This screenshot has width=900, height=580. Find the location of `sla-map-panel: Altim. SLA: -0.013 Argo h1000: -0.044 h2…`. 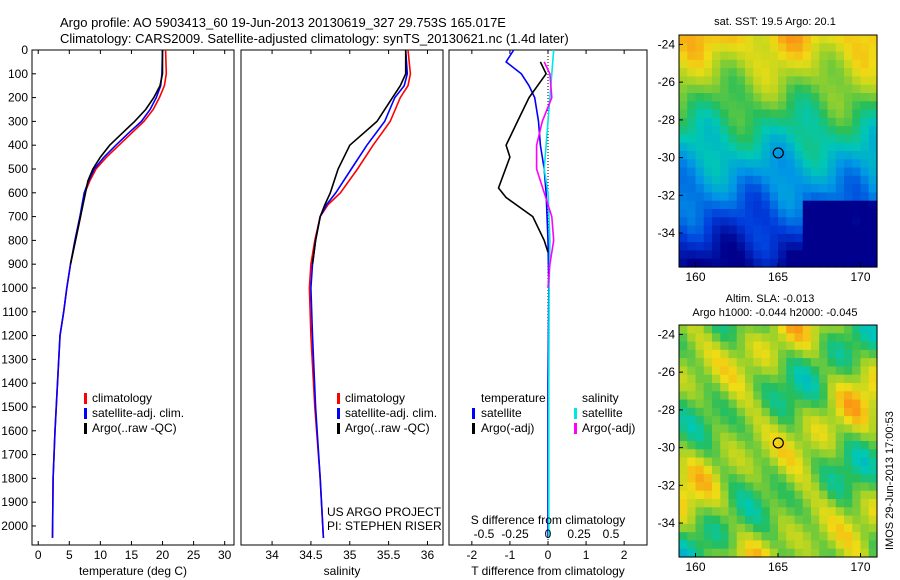

sla-map-panel: Altim. SLA: -0.013 Argo h1000: -0.044 h2… is located at coordinates (768, 433).